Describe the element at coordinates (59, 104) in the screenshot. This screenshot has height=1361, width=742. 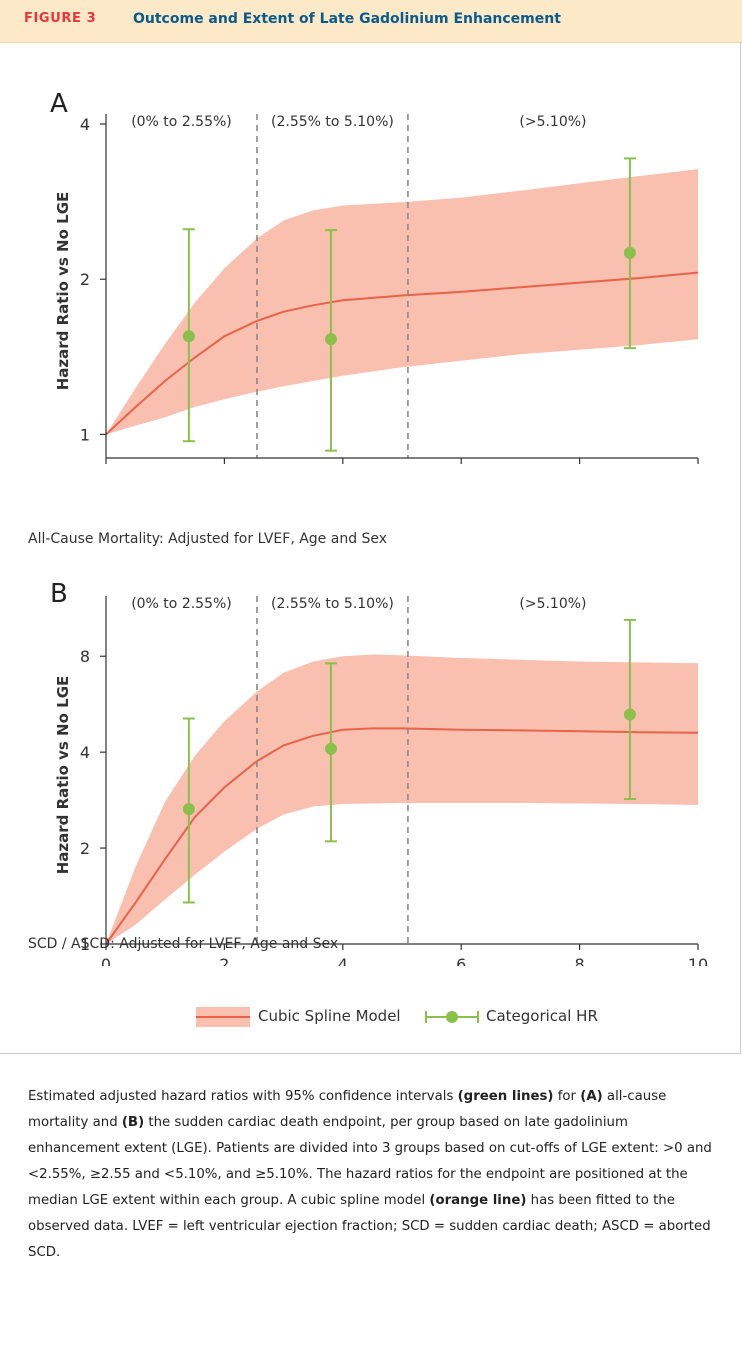
I see `panel-label: A` at that location.